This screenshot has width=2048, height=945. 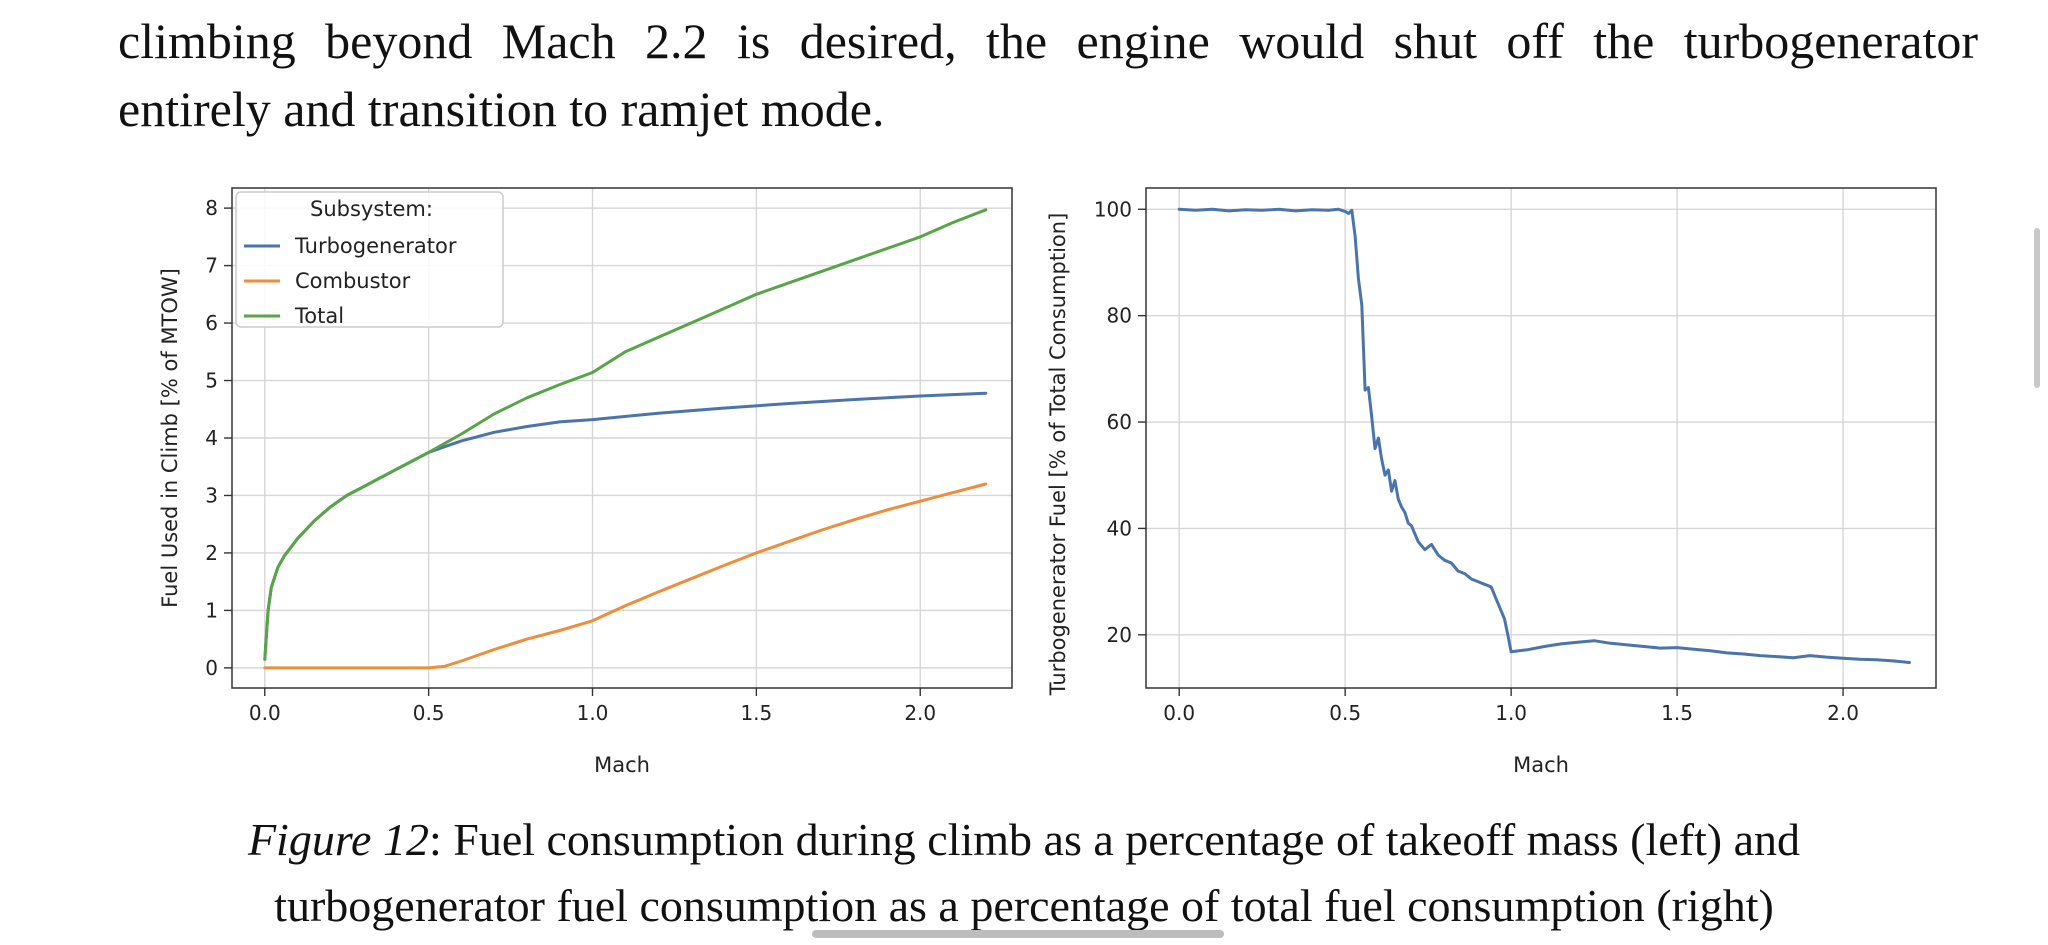 I want to click on y-tick-label: 60, so click(x=1119, y=422).